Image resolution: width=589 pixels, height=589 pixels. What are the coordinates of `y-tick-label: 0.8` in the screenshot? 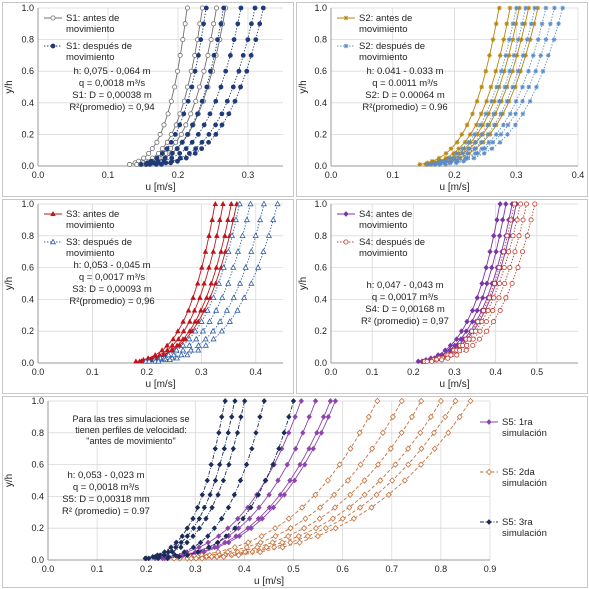 It's located at (27, 236).